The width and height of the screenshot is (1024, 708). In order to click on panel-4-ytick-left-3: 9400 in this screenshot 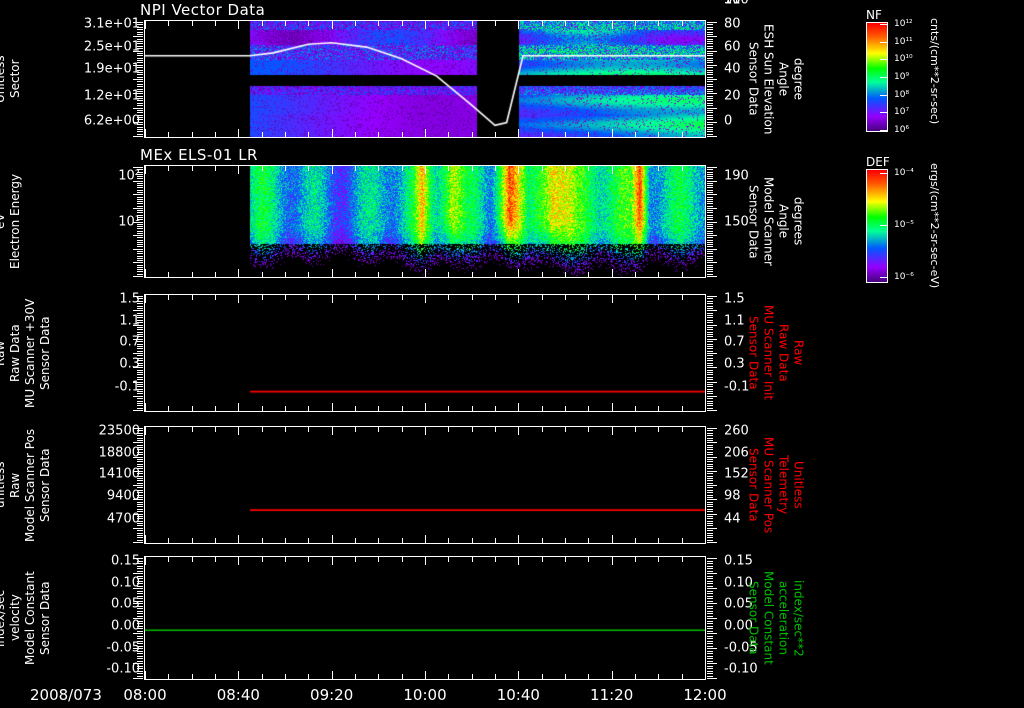, I will do `click(123, 496)`.